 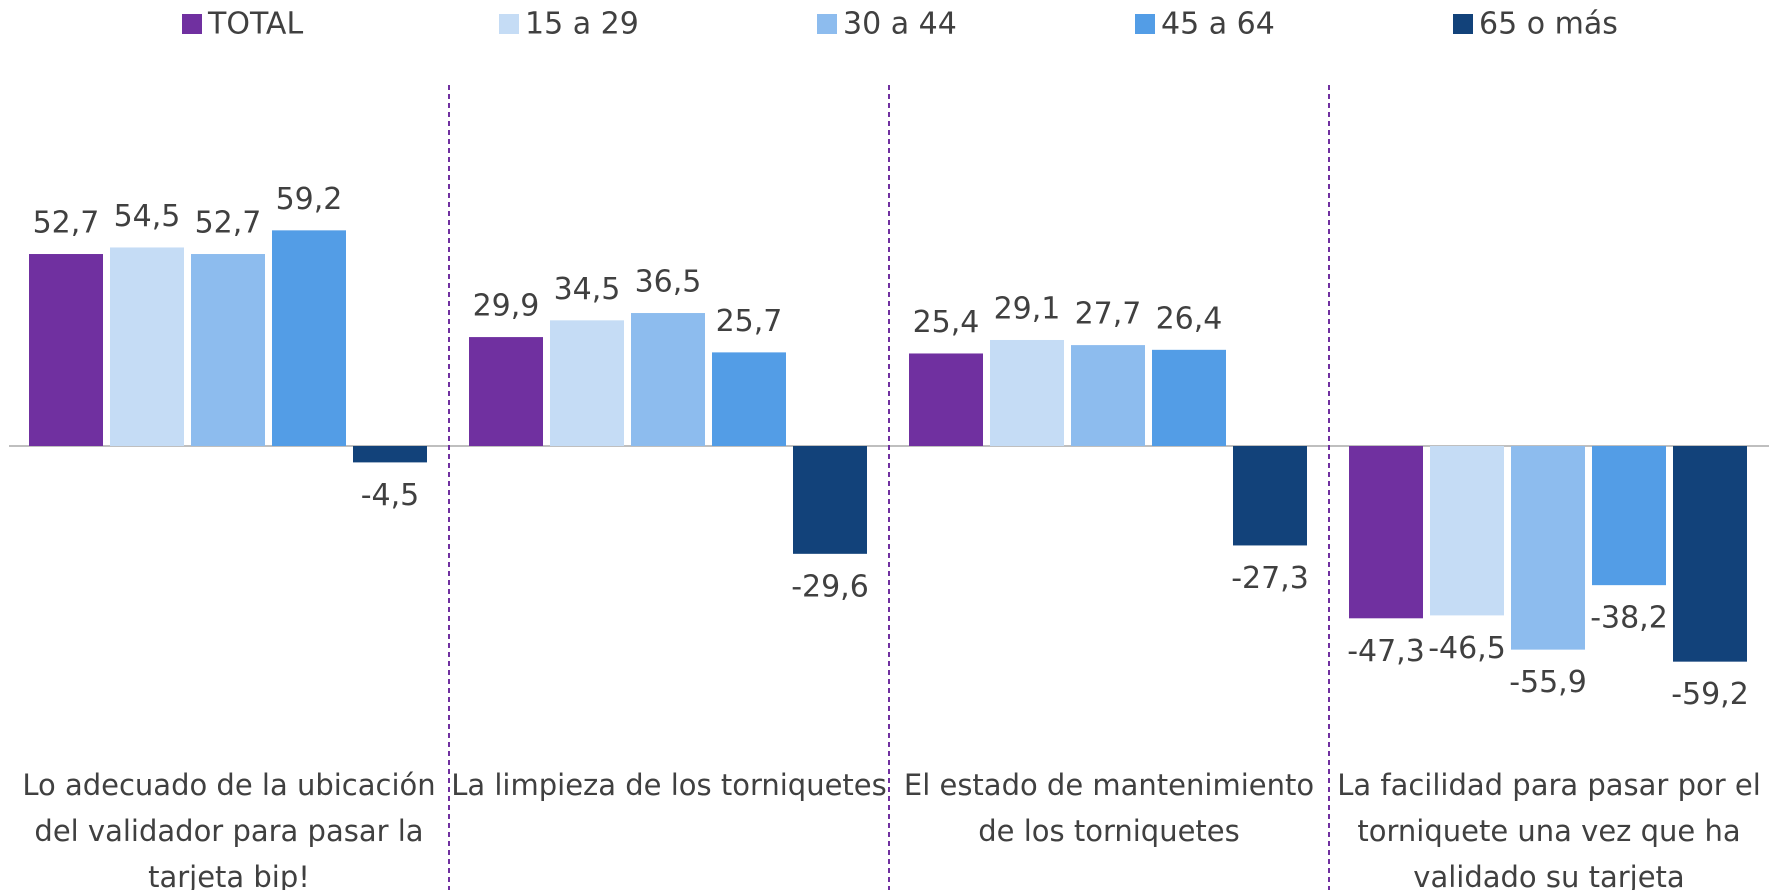 I want to click on data-label: -27,3, so click(x=1270, y=578).